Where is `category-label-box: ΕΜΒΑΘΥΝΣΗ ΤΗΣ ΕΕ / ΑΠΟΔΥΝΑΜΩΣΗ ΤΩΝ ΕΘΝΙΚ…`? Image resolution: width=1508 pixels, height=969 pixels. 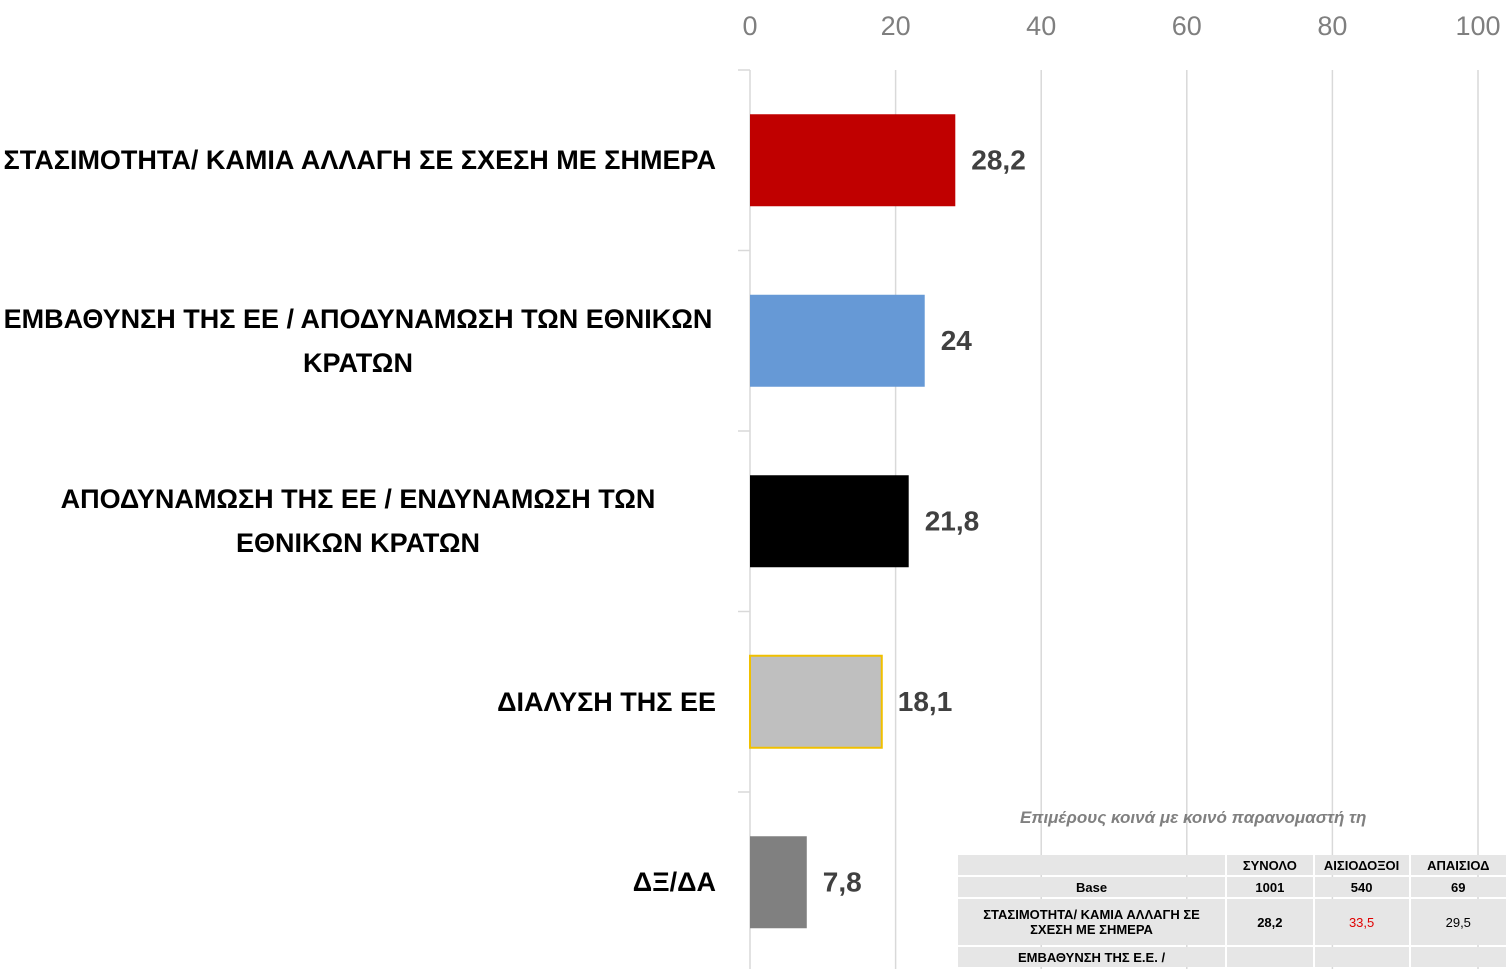
category-label-box: ΕΜΒΑΘΥΝΣΗ ΤΗΣ ΕΕ / ΑΠΟΔΥΝΑΜΩΣΗ ΤΩΝ ΕΘΝΙΚ… is located at coordinates (358, 341).